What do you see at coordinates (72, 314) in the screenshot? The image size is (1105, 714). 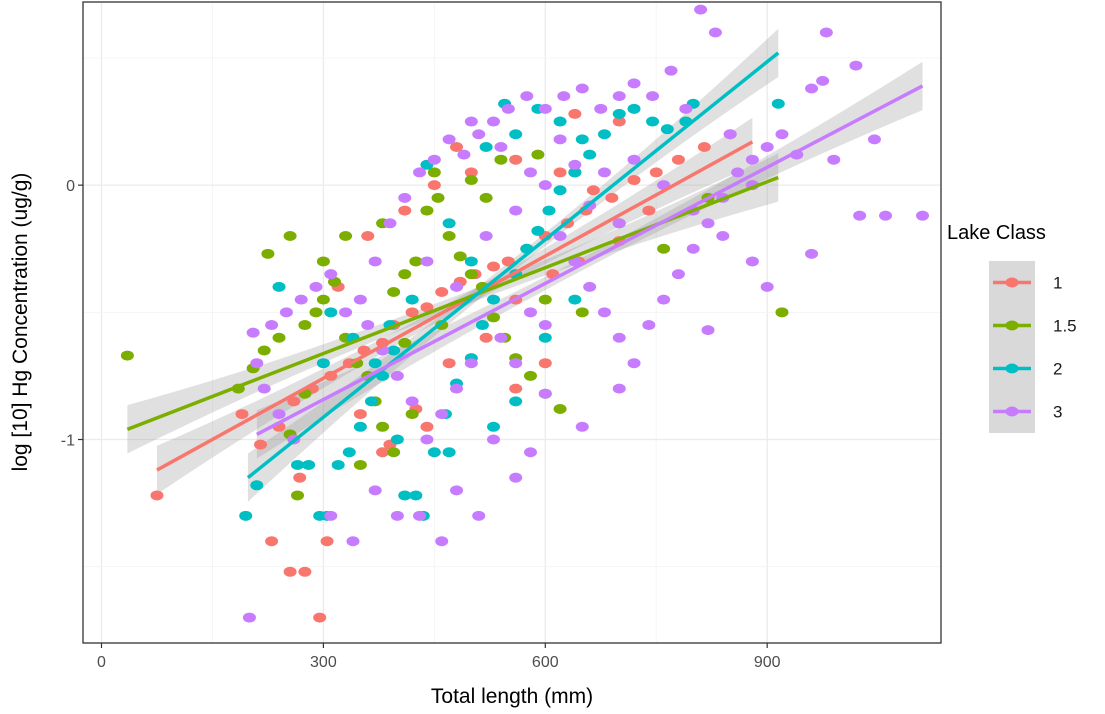 I see `y-axis-ticks: 0 -1` at bounding box center [72, 314].